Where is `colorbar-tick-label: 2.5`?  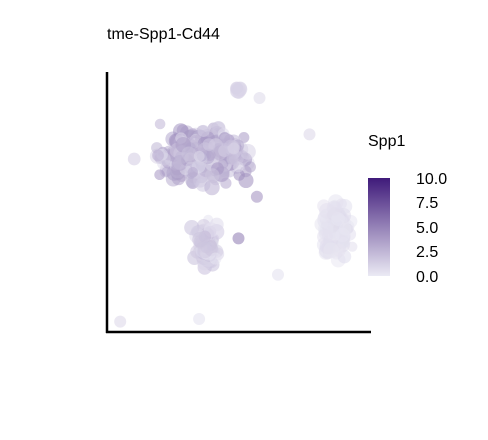 colorbar-tick-label: 2.5 is located at coordinates (427, 252).